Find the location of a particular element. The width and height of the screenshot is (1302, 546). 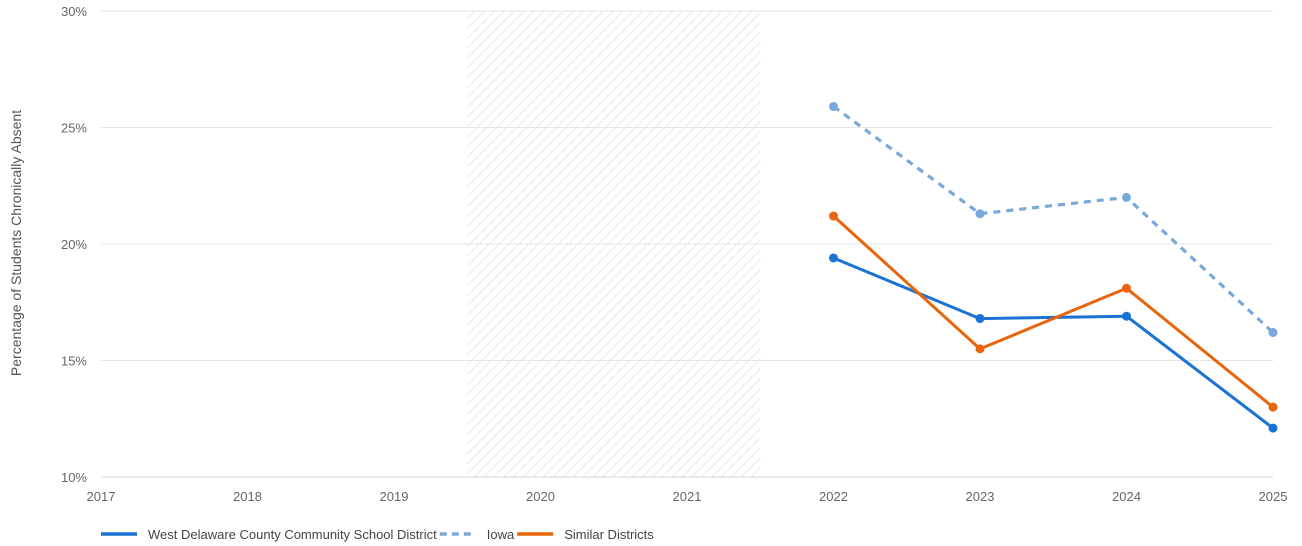

legend-label: Iowa is located at coordinates (501, 534).